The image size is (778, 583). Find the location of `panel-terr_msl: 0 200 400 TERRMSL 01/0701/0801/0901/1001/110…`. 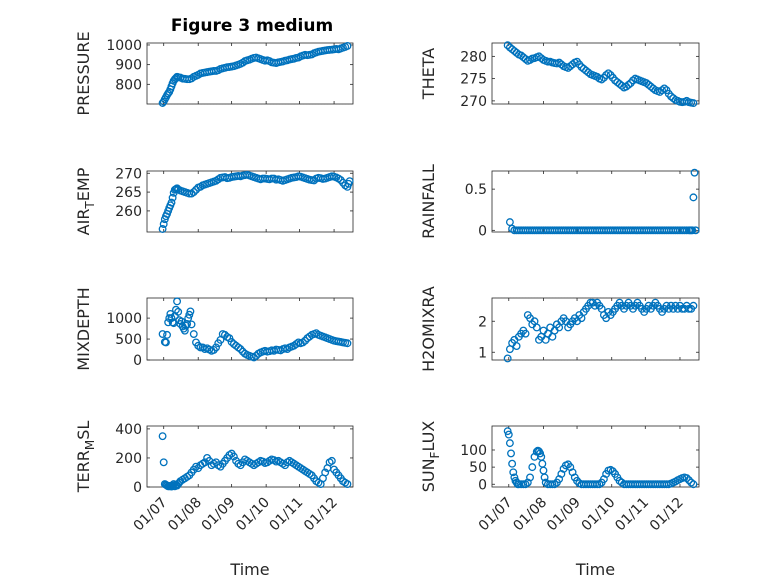

panel-terr_msl: 0 200 400 TERRMSL 01/0701/0801/0901/1001/110… is located at coordinates (214, 500).